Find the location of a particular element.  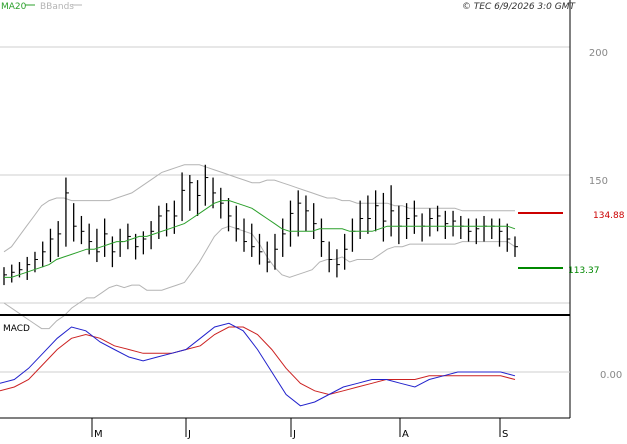

month-label-jun: J is located at coordinates (189, 434).